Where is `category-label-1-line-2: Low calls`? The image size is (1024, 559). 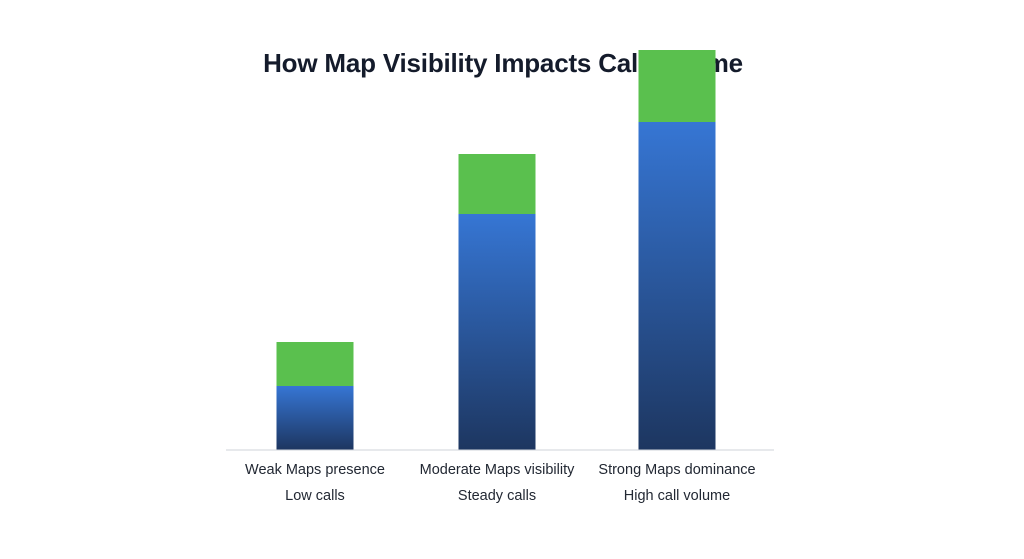
category-label-1-line-2: Low calls is located at coordinates (315, 496).